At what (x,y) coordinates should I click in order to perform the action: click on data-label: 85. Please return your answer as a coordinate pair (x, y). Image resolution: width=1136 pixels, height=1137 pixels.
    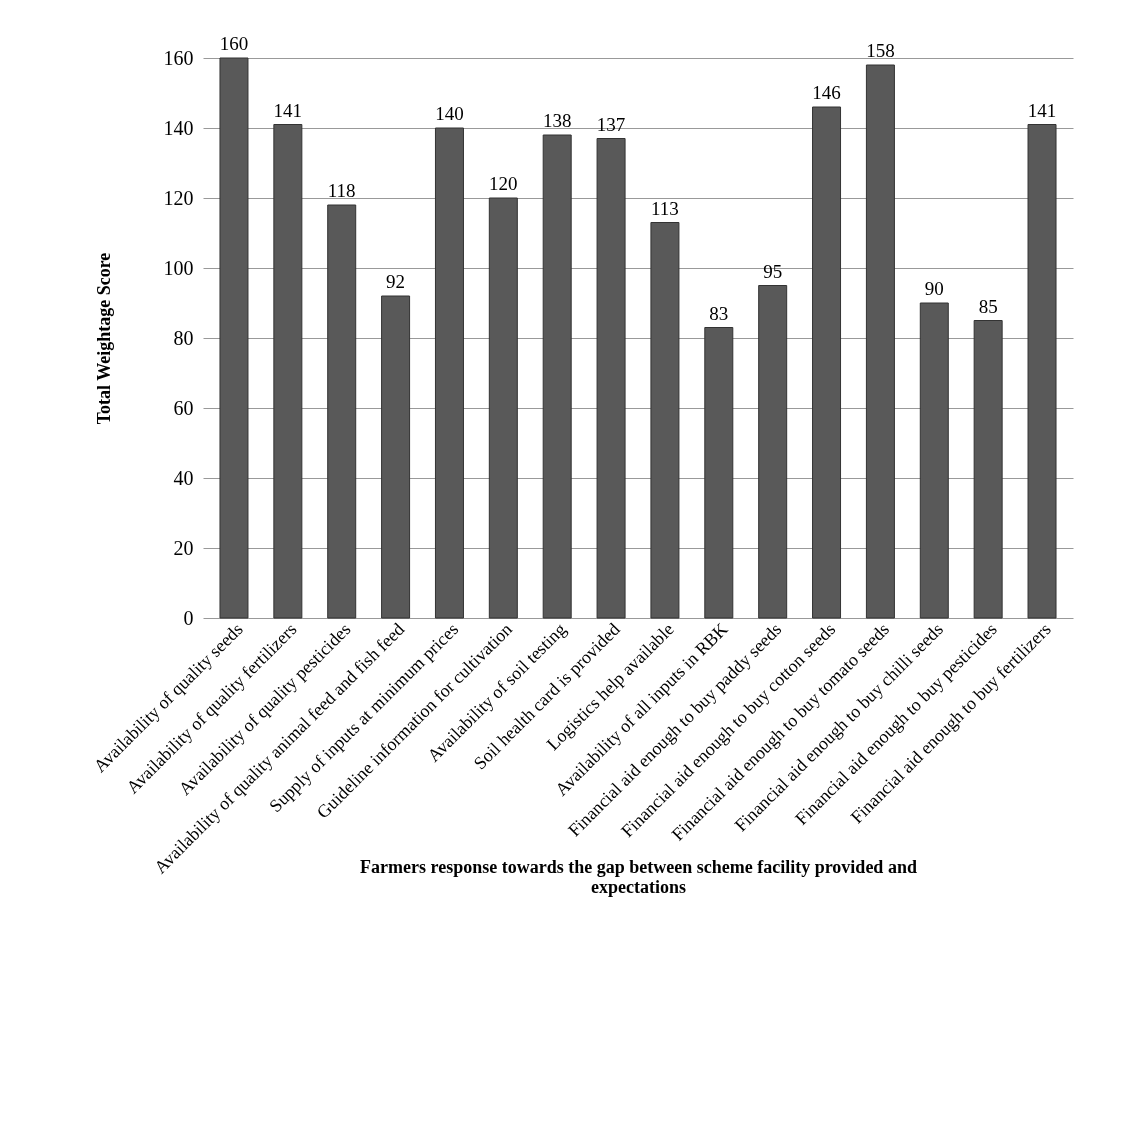
    Looking at the image, I should click on (988, 306).